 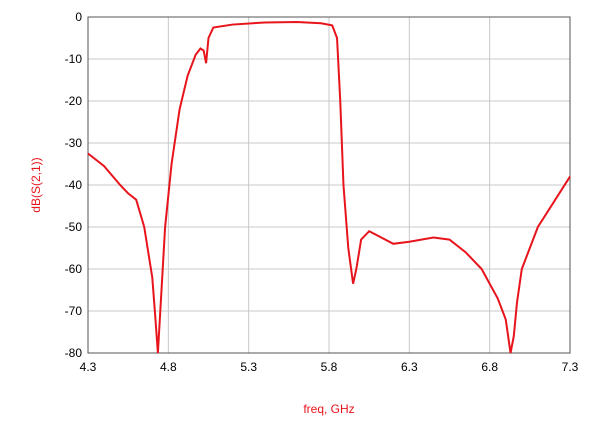 What do you see at coordinates (78, 17) in the screenshot?
I see `y-tick-label: 0` at bounding box center [78, 17].